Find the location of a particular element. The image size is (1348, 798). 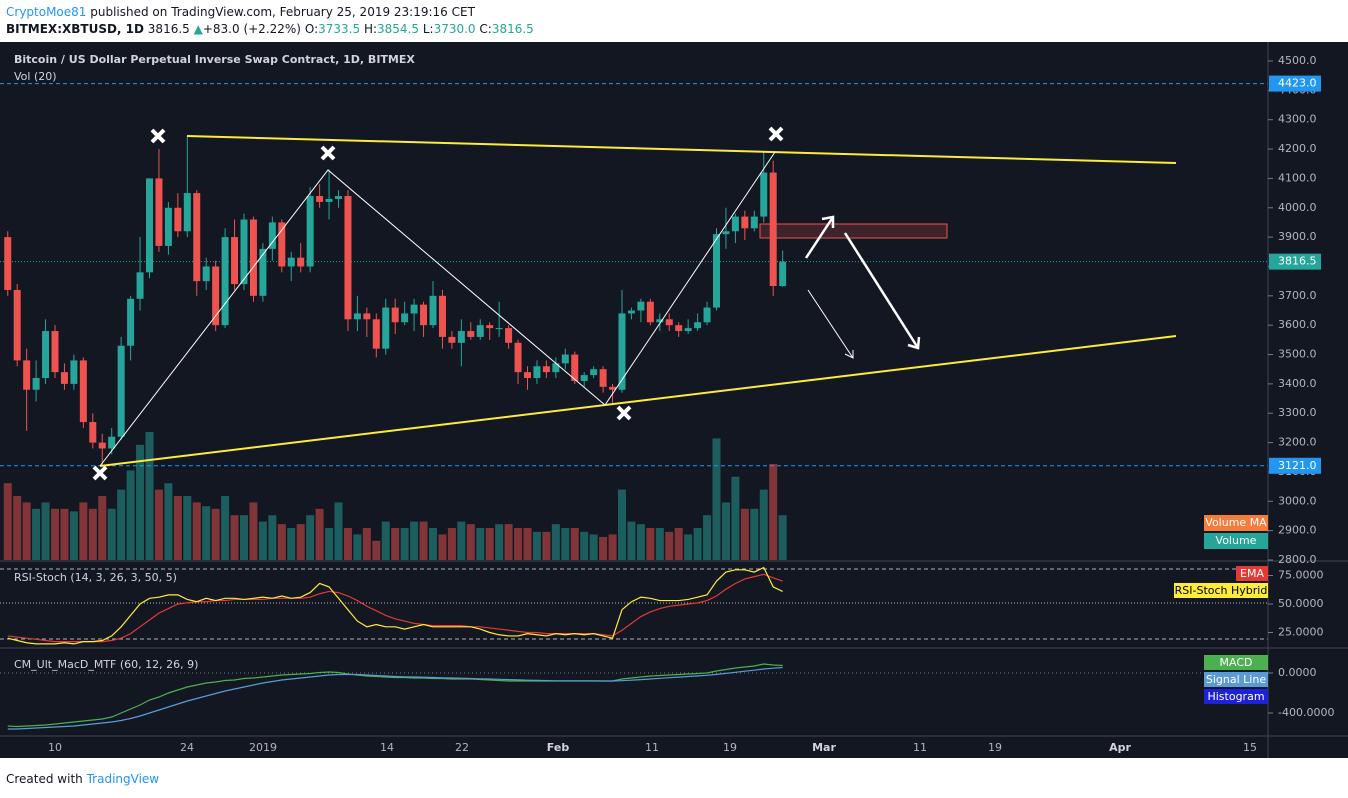

ohlc-value: 3816.5 is located at coordinates (512, 29).